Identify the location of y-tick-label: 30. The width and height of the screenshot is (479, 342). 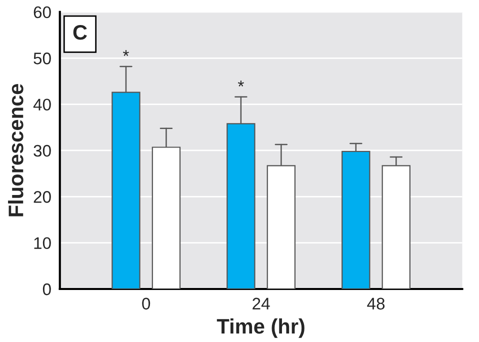
(42, 150).